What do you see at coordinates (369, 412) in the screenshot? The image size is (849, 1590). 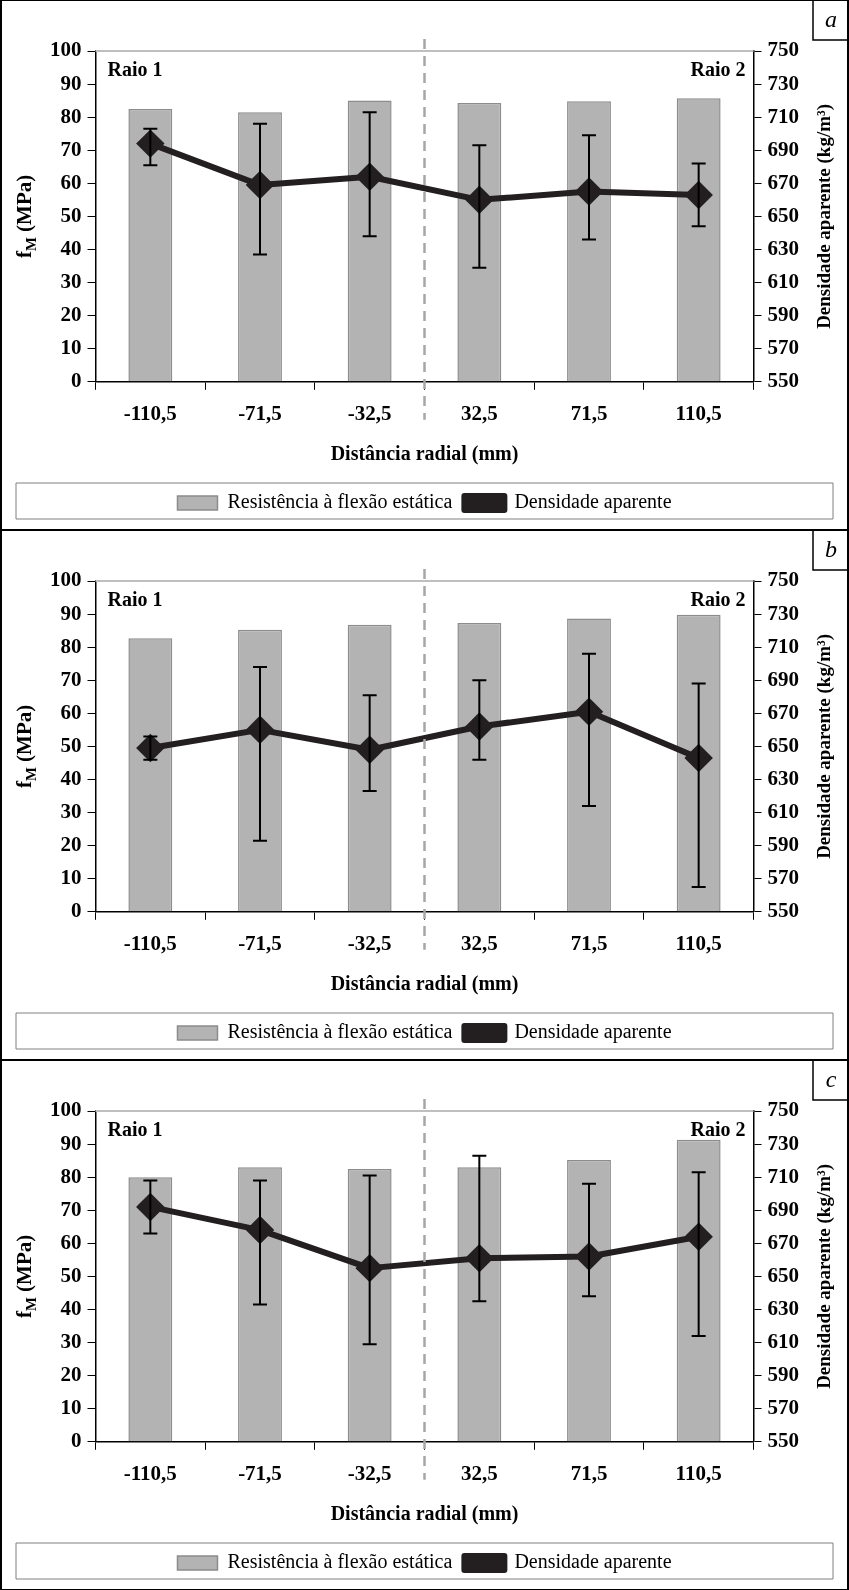 I see `x-tick-label: -32,5` at bounding box center [369, 412].